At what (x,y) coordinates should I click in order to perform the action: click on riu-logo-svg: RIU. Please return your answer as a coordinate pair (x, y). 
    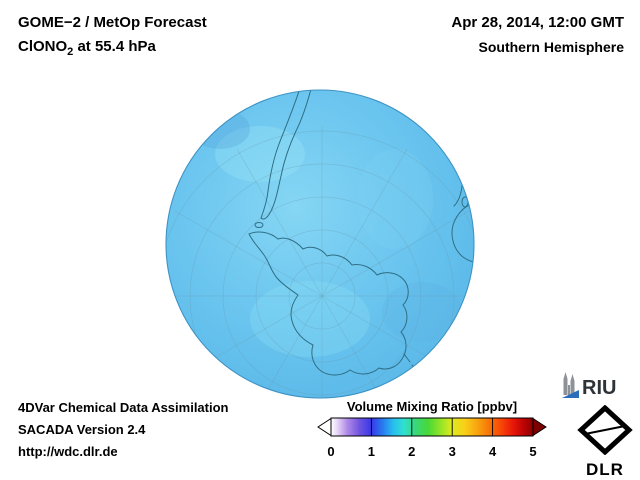
    Looking at the image, I should click on (589, 385).